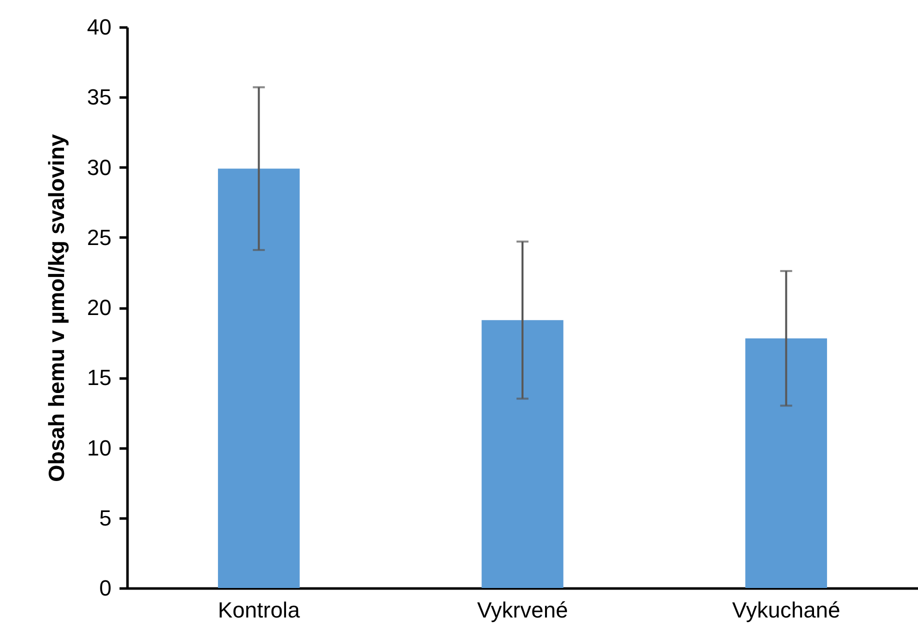  What do you see at coordinates (259, 610) in the screenshot?
I see `x-tick-label: Kontrola` at bounding box center [259, 610].